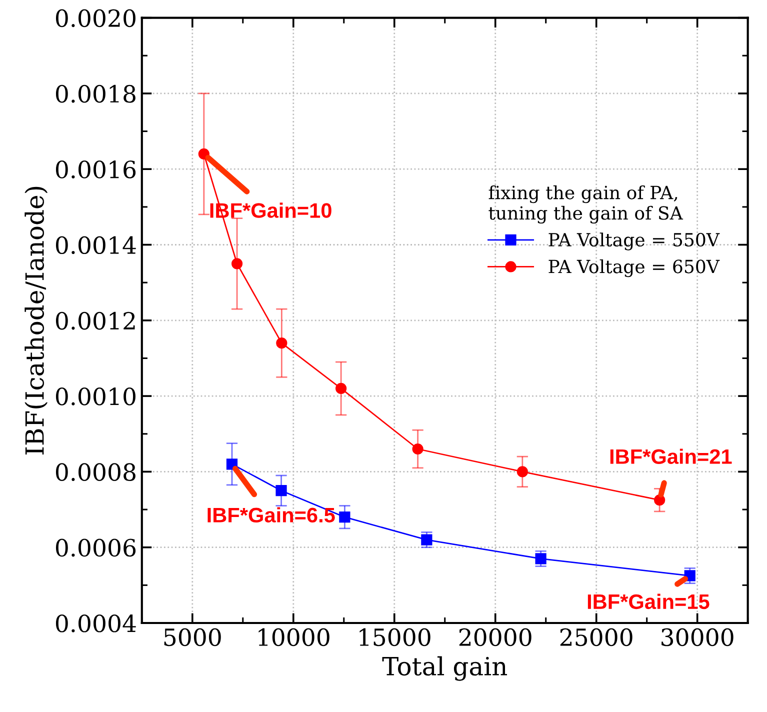 The image size is (767, 712). I want to click on annotation: IBF*Gain=6.5, so click(271, 515).